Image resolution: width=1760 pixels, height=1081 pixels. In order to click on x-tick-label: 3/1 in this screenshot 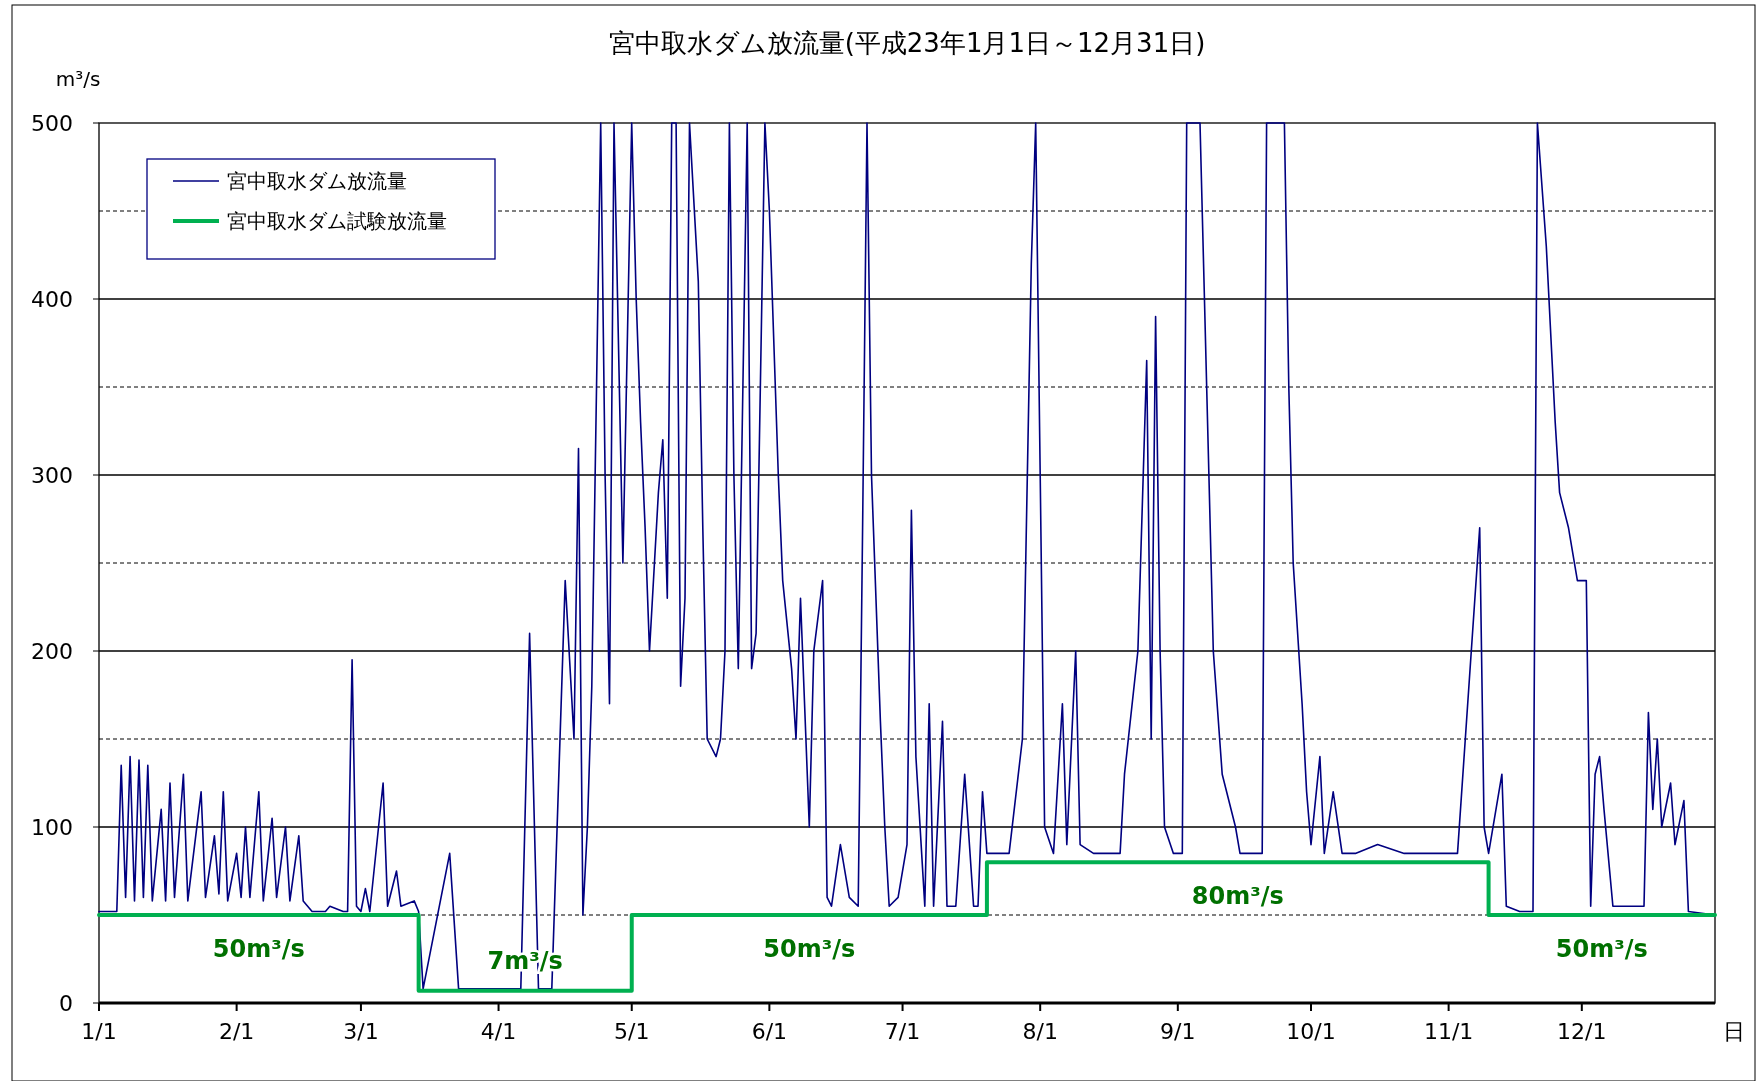, I will do `click(361, 1031)`.